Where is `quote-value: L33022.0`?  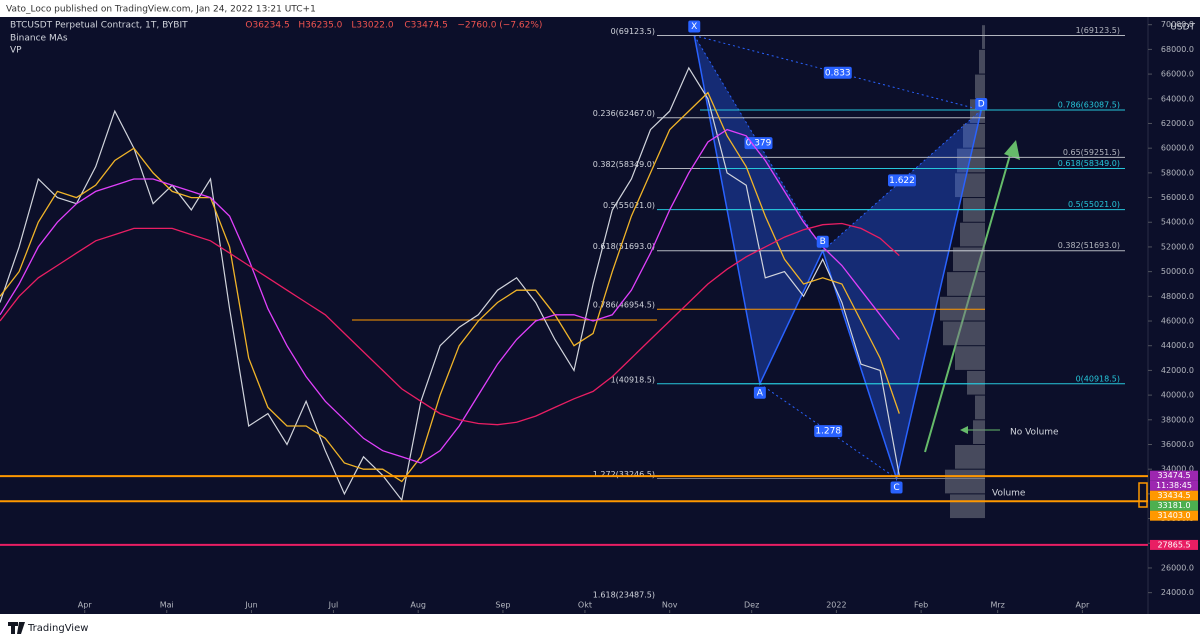
quote-value: L33022.0 is located at coordinates (372, 26).